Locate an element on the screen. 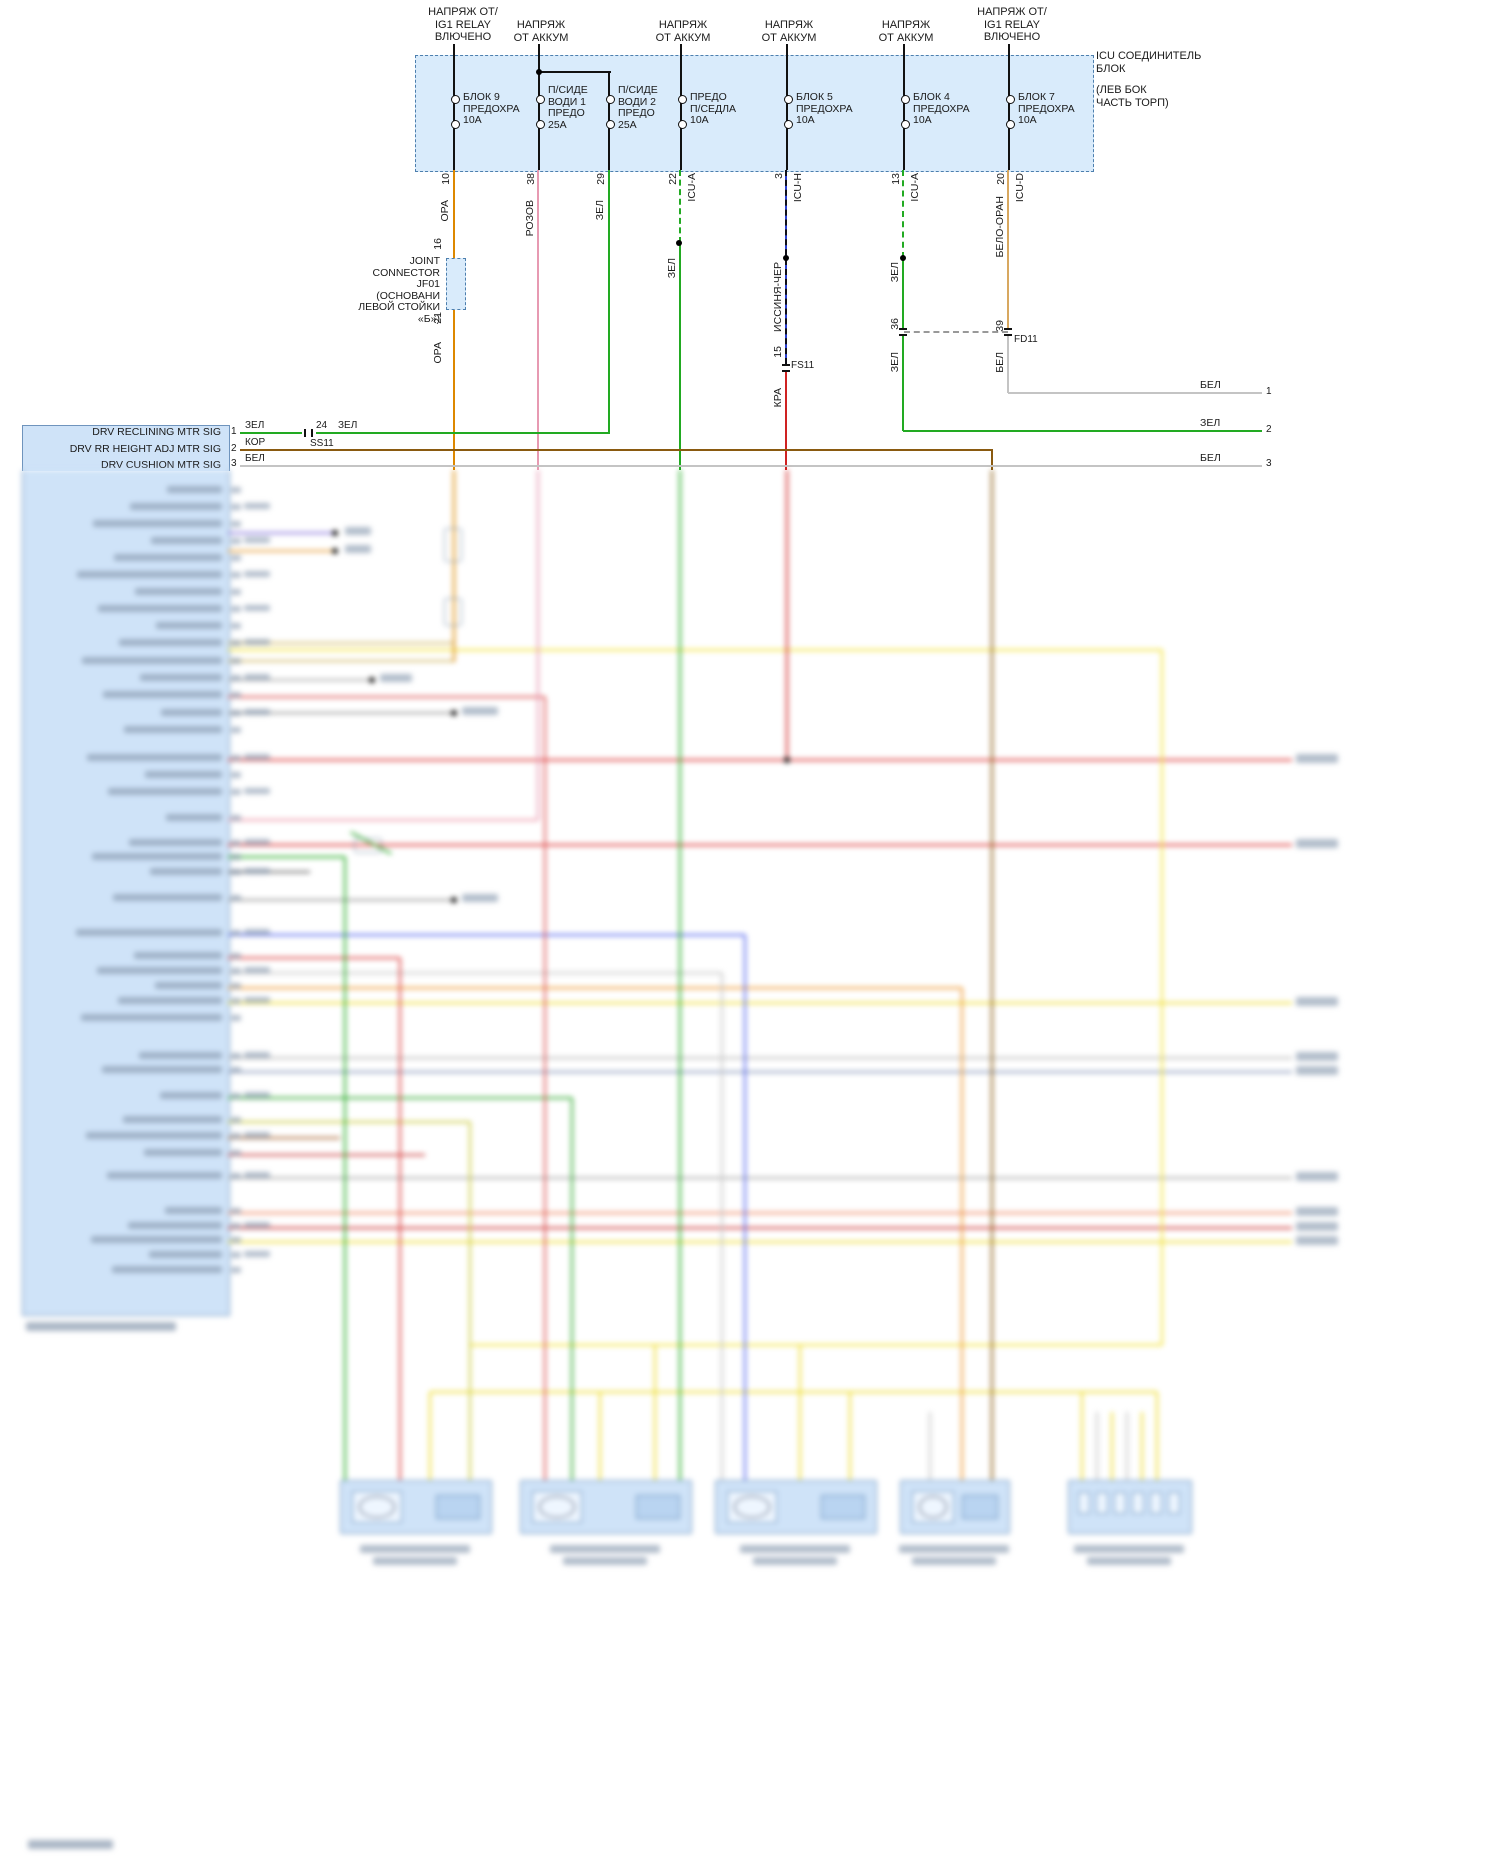 This screenshot has height=1861, width=1500. icu-block-title: ICU СОЕДИНИТЕЛЬ БЛОК is located at coordinates (1149, 62).